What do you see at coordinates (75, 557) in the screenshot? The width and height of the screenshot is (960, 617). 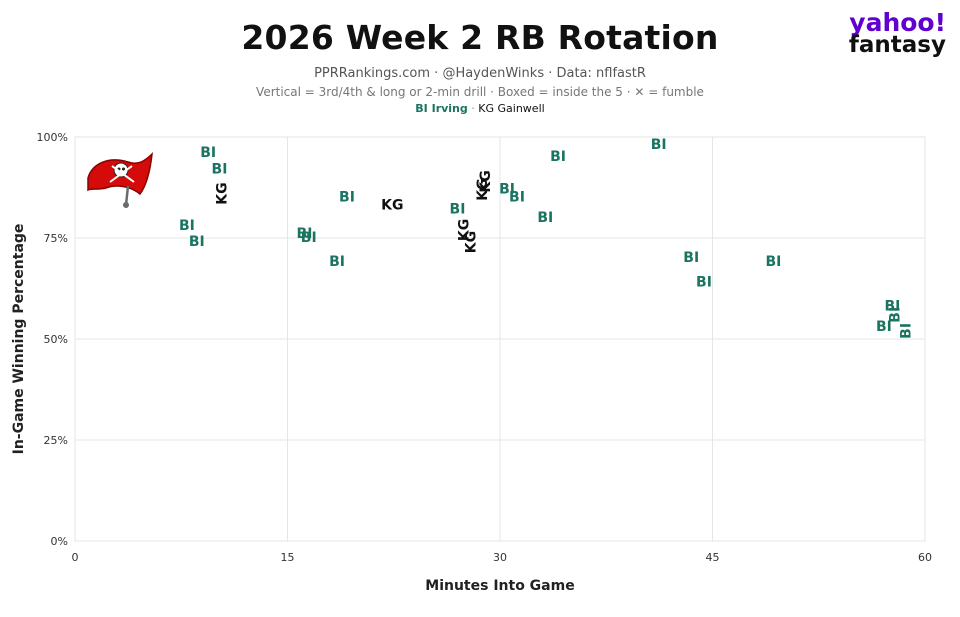 I see `x-tick-label: 0` at bounding box center [75, 557].